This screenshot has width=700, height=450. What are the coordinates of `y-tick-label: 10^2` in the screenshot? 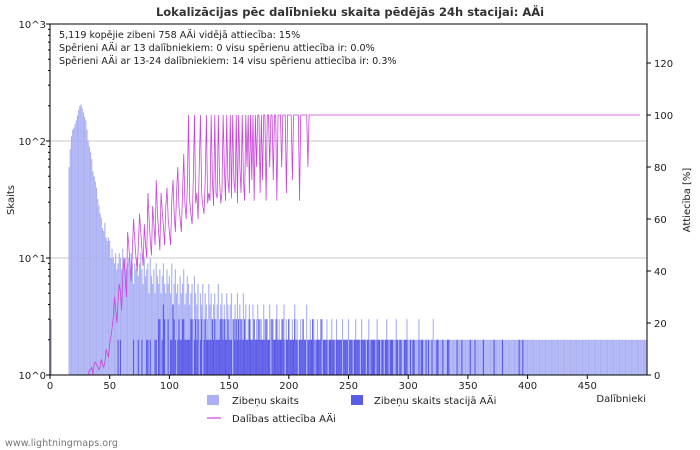 It's located at (32, 142).